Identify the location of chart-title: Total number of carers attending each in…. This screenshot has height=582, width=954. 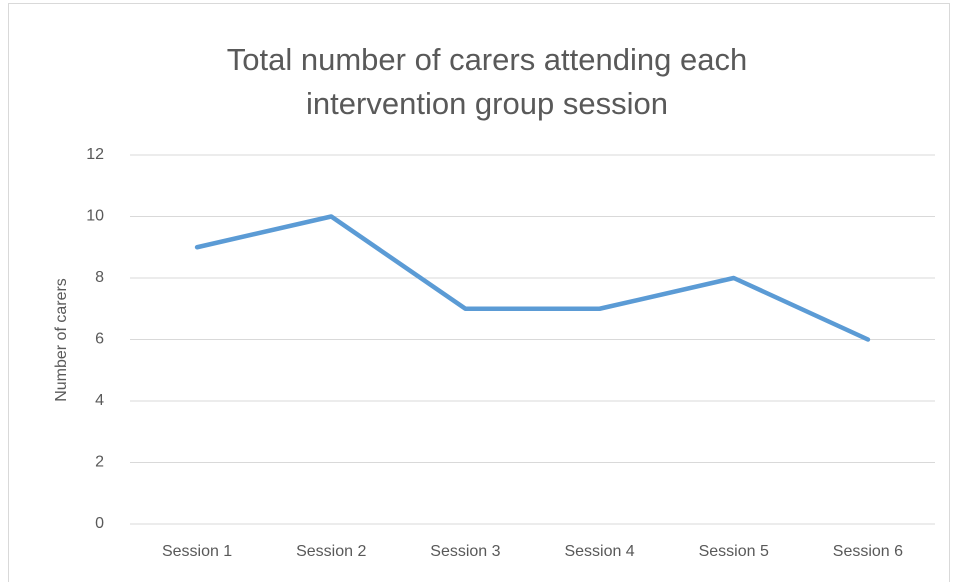
(487, 81).